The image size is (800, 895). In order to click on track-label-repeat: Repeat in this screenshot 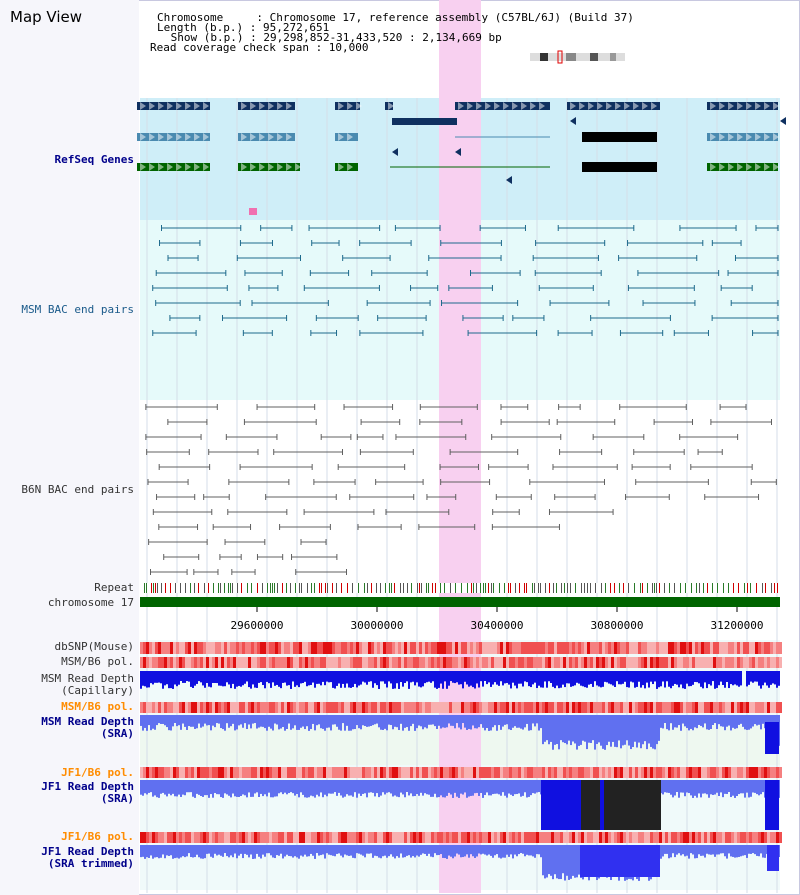, I will do `click(114, 587)`.